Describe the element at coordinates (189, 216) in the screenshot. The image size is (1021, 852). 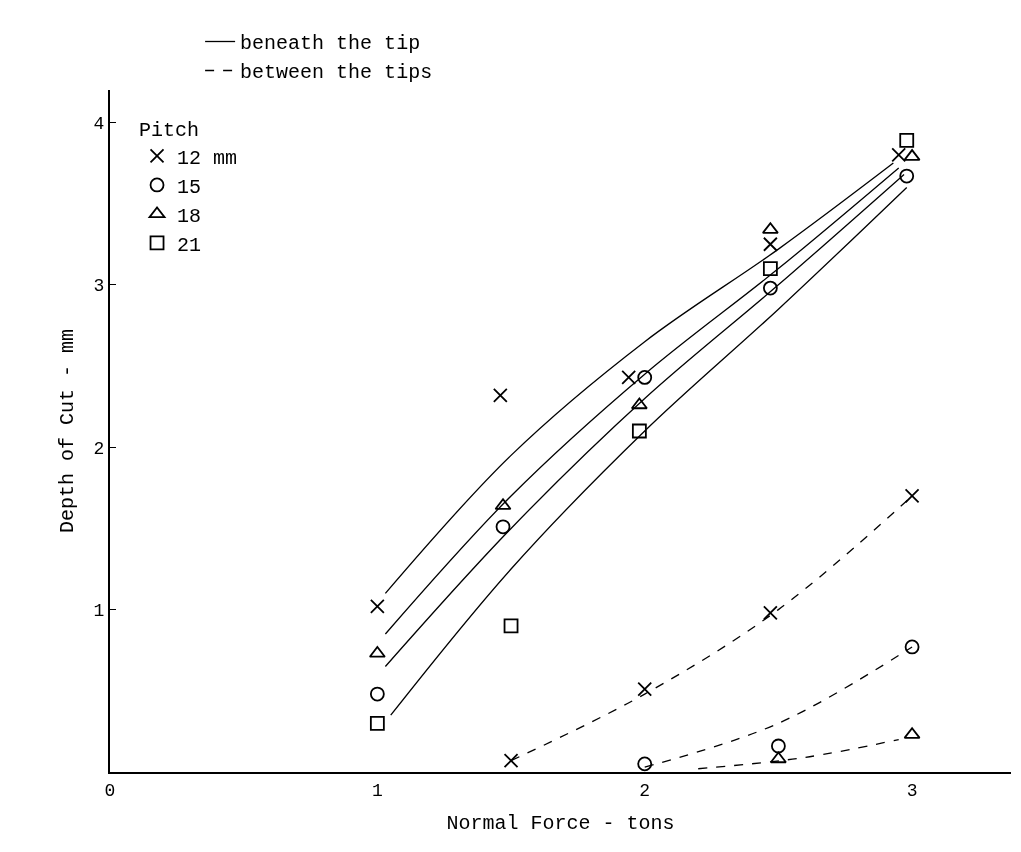
I see `legend-label: 18` at that location.